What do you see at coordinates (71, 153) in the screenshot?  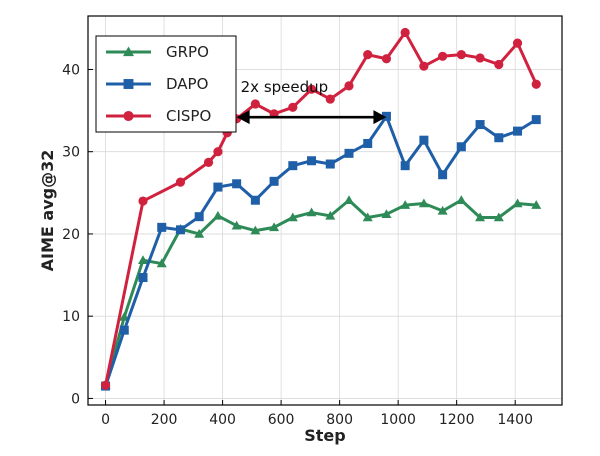 I see `y-tick-label: 30` at bounding box center [71, 153].